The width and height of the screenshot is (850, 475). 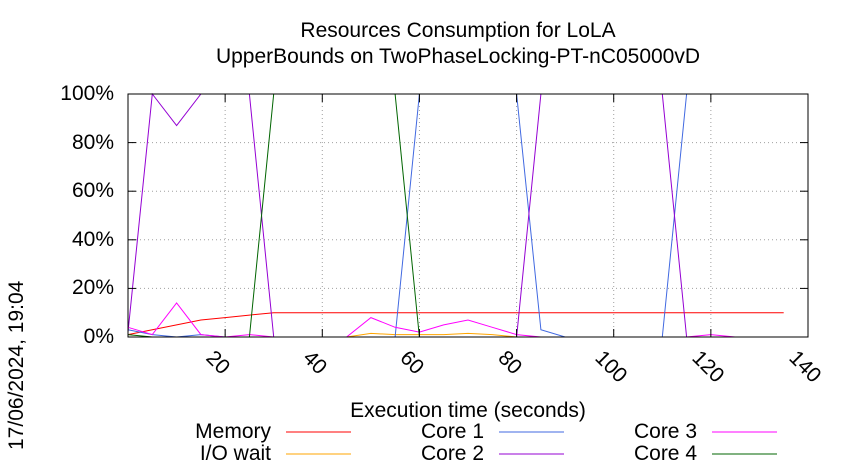 What do you see at coordinates (98, 336) in the screenshot?
I see `y-tick-label: 0%` at bounding box center [98, 336].